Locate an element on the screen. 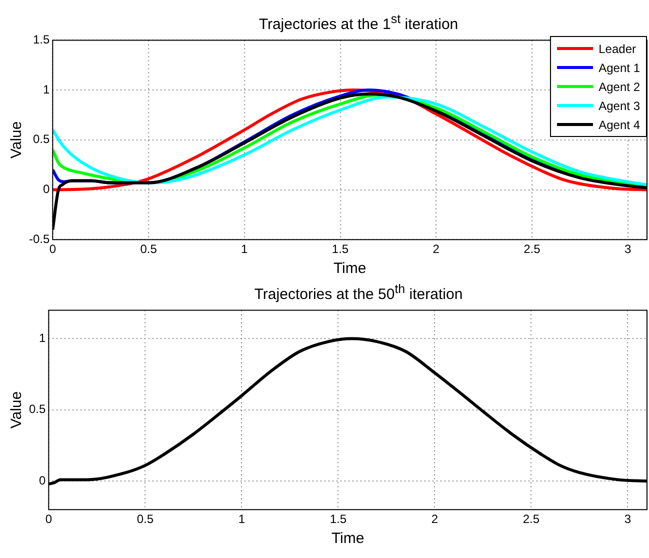 This screenshot has width=649, height=558. legend-label: Leader is located at coordinates (617, 49).